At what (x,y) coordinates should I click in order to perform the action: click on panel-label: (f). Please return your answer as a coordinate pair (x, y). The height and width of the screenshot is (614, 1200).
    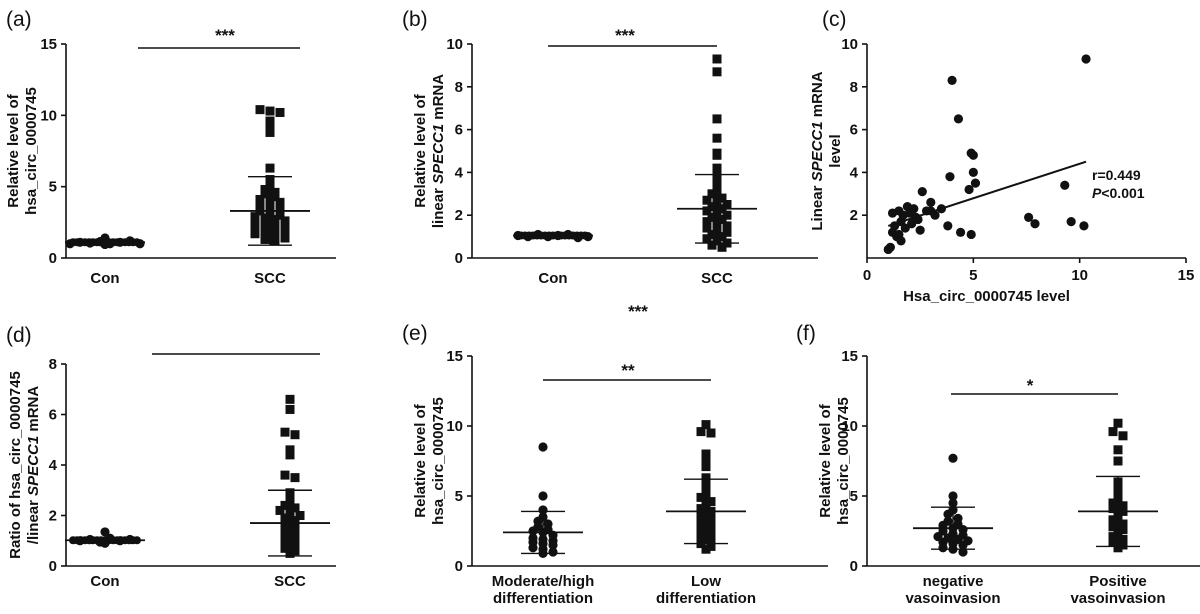
    Looking at the image, I should click on (806, 333).